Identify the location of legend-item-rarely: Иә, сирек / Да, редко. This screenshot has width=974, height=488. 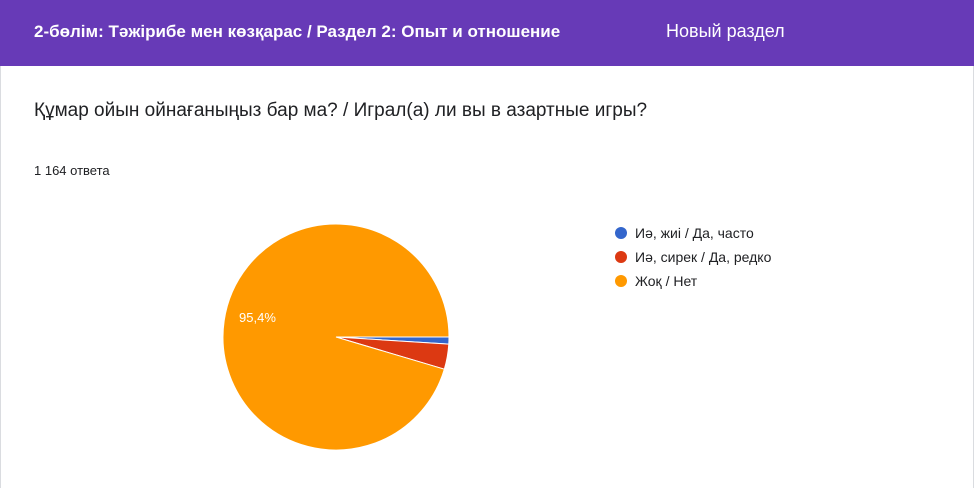
(693, 257).